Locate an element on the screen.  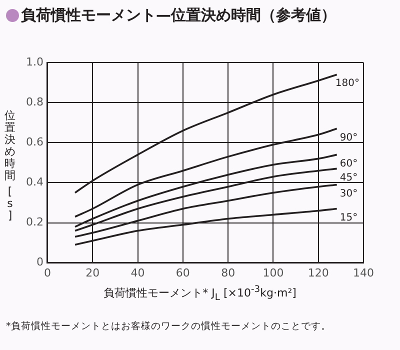
y-tick-label: 1.0 is located at coordinates (35, 61).